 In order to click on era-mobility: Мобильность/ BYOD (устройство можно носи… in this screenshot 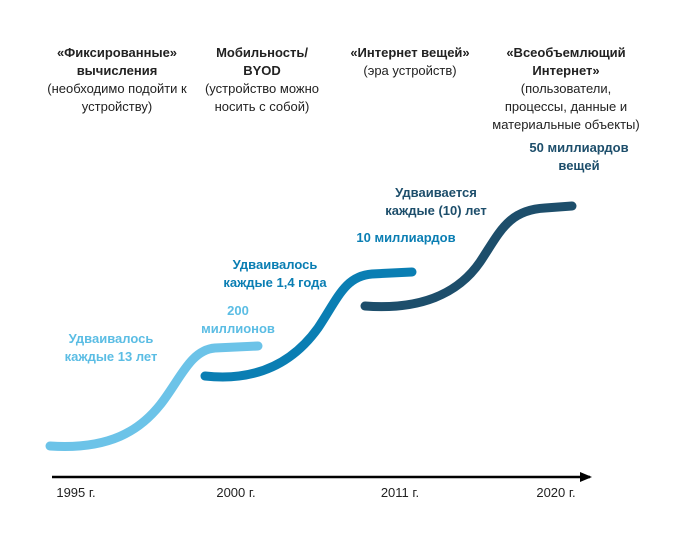, I will do `click(262, 80)`.